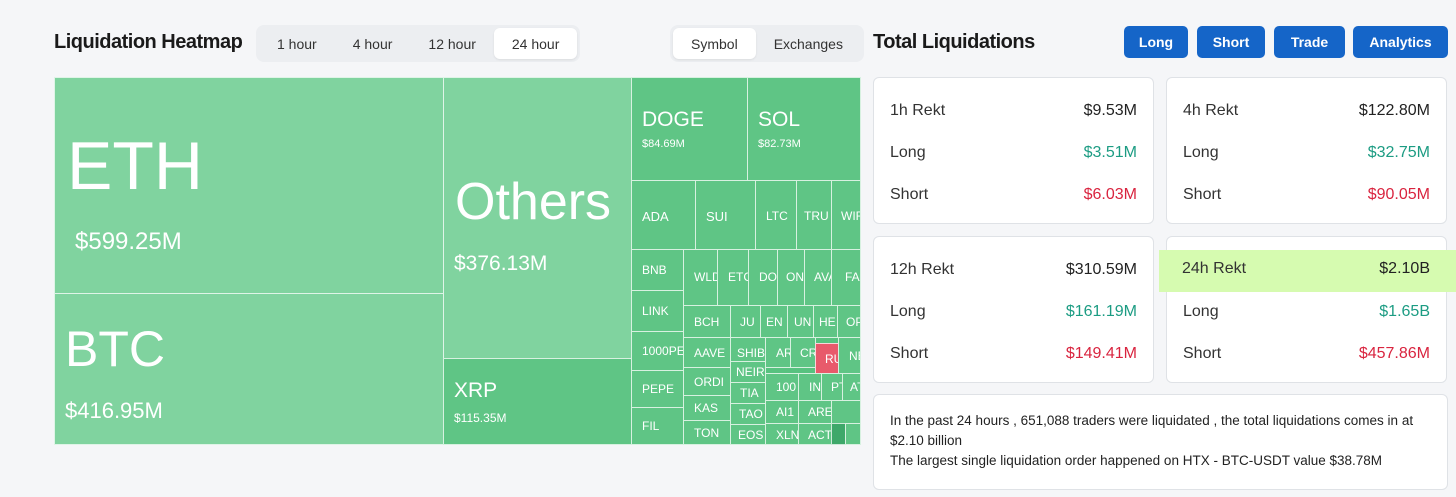 This screenshot has height=497, width=1456. What do you see at coordinates (820, 412) in the screenshot?
I see `tile-symbol: ARE` at bounding box center [820, 412].